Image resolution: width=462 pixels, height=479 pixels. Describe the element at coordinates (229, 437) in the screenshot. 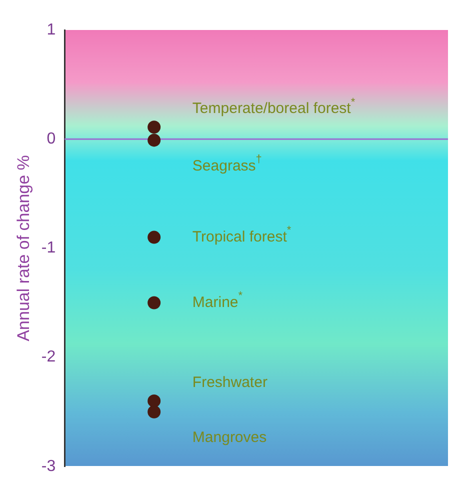

I see `text: Mangroves` at that location.